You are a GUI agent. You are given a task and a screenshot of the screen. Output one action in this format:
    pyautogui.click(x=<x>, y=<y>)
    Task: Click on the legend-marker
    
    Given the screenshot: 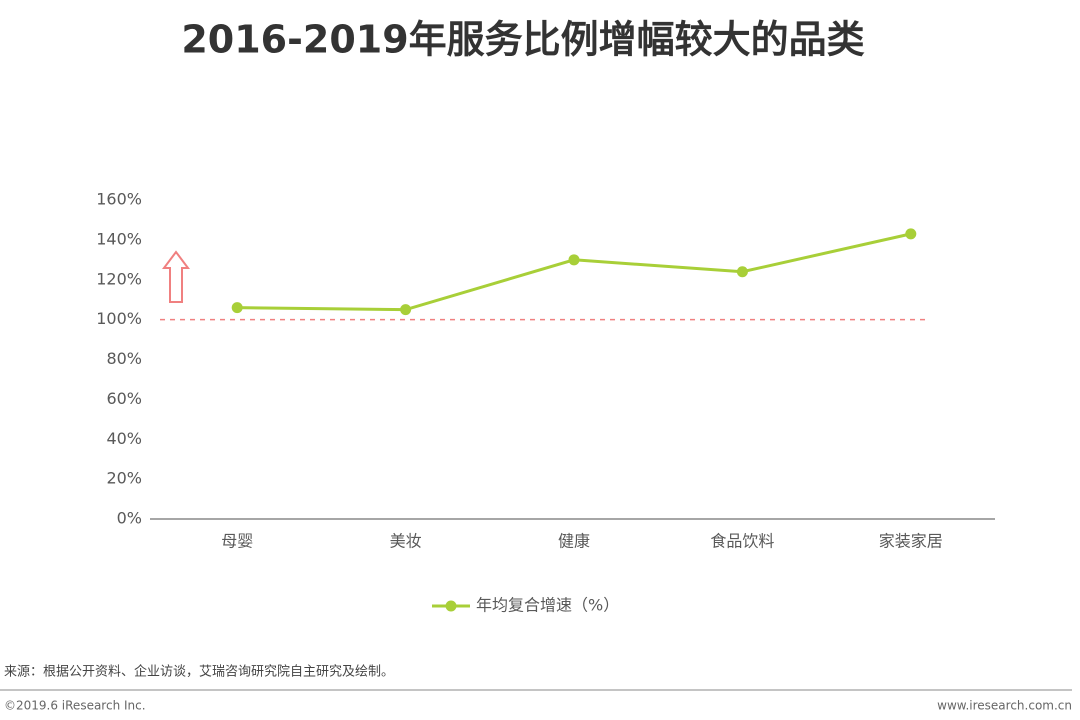 What is the action you would take?
    pyautogui.click(x=451, y=606)
    